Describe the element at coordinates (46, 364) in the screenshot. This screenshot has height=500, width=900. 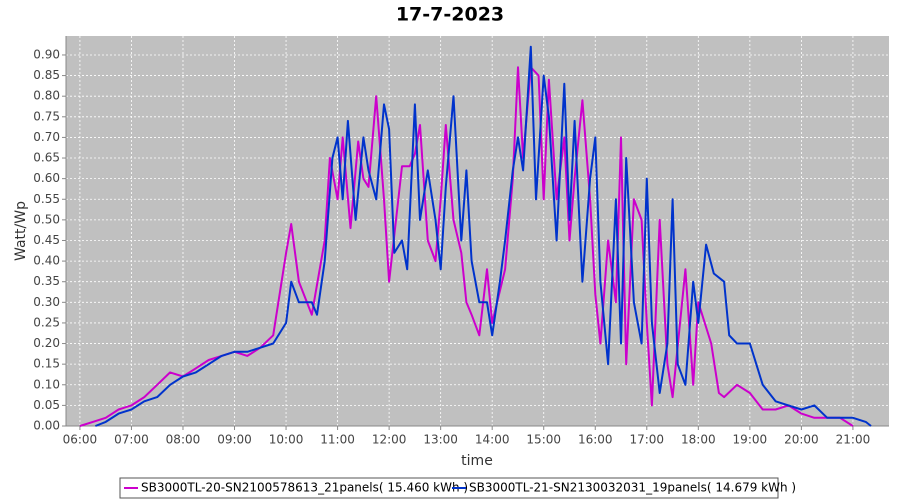
I see `y-tick-label: 0.15` at that location.